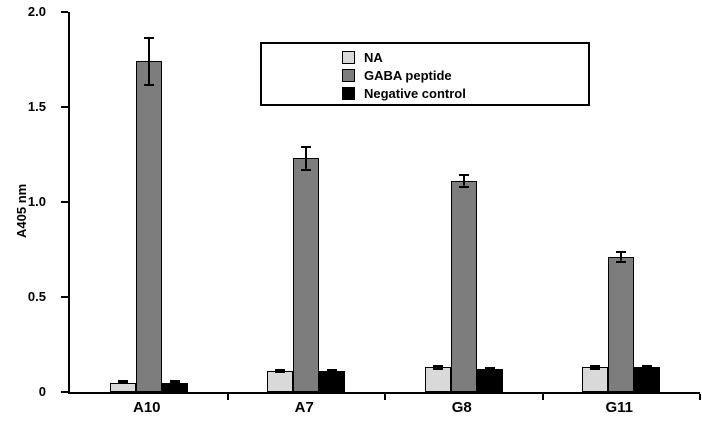 The height and width of the screenshot is (429, 702). What do you see at coordinates (463, 286) in the screenshot?
I see `bar-gaba-peptide-g8` at bounding box center [463, 286].